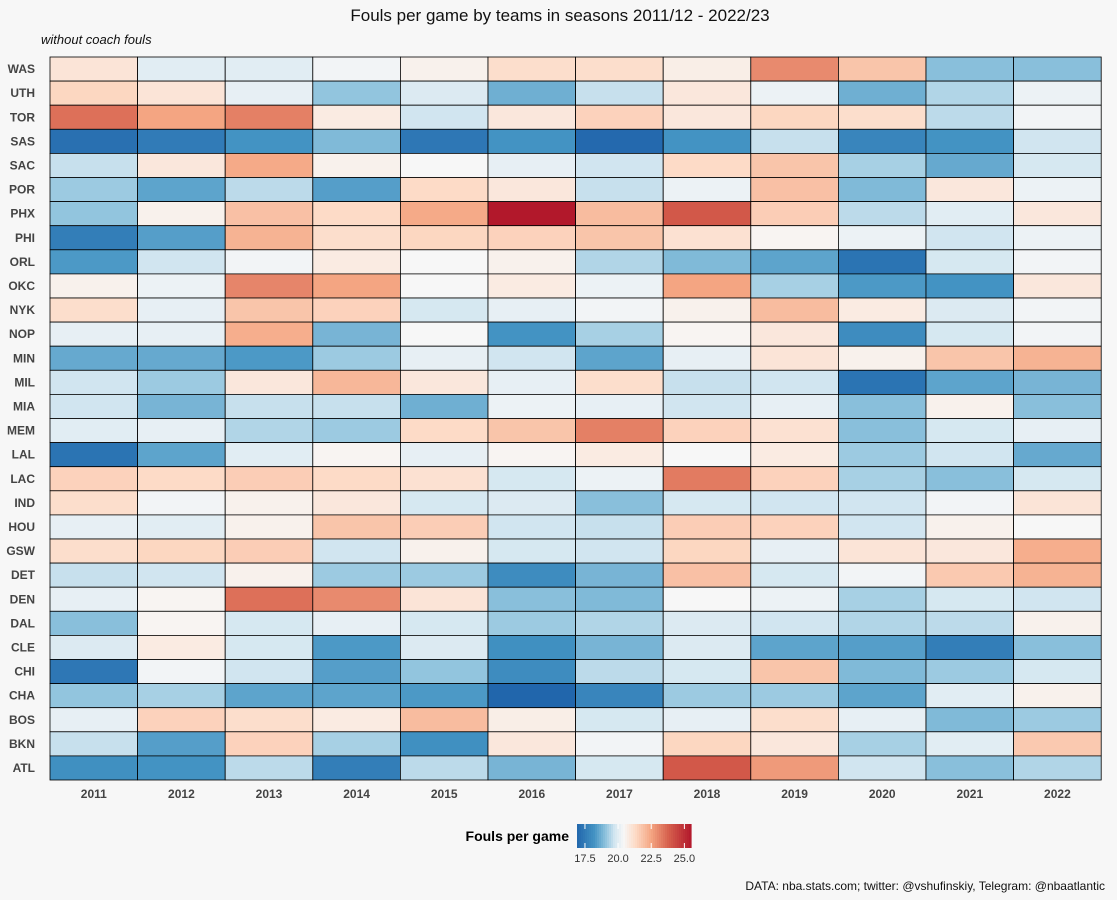  What do you see at coordinates (619, 358) in the screenshot?
I see `heatmap-cell-min-2017` at bounding box center [619, 358].